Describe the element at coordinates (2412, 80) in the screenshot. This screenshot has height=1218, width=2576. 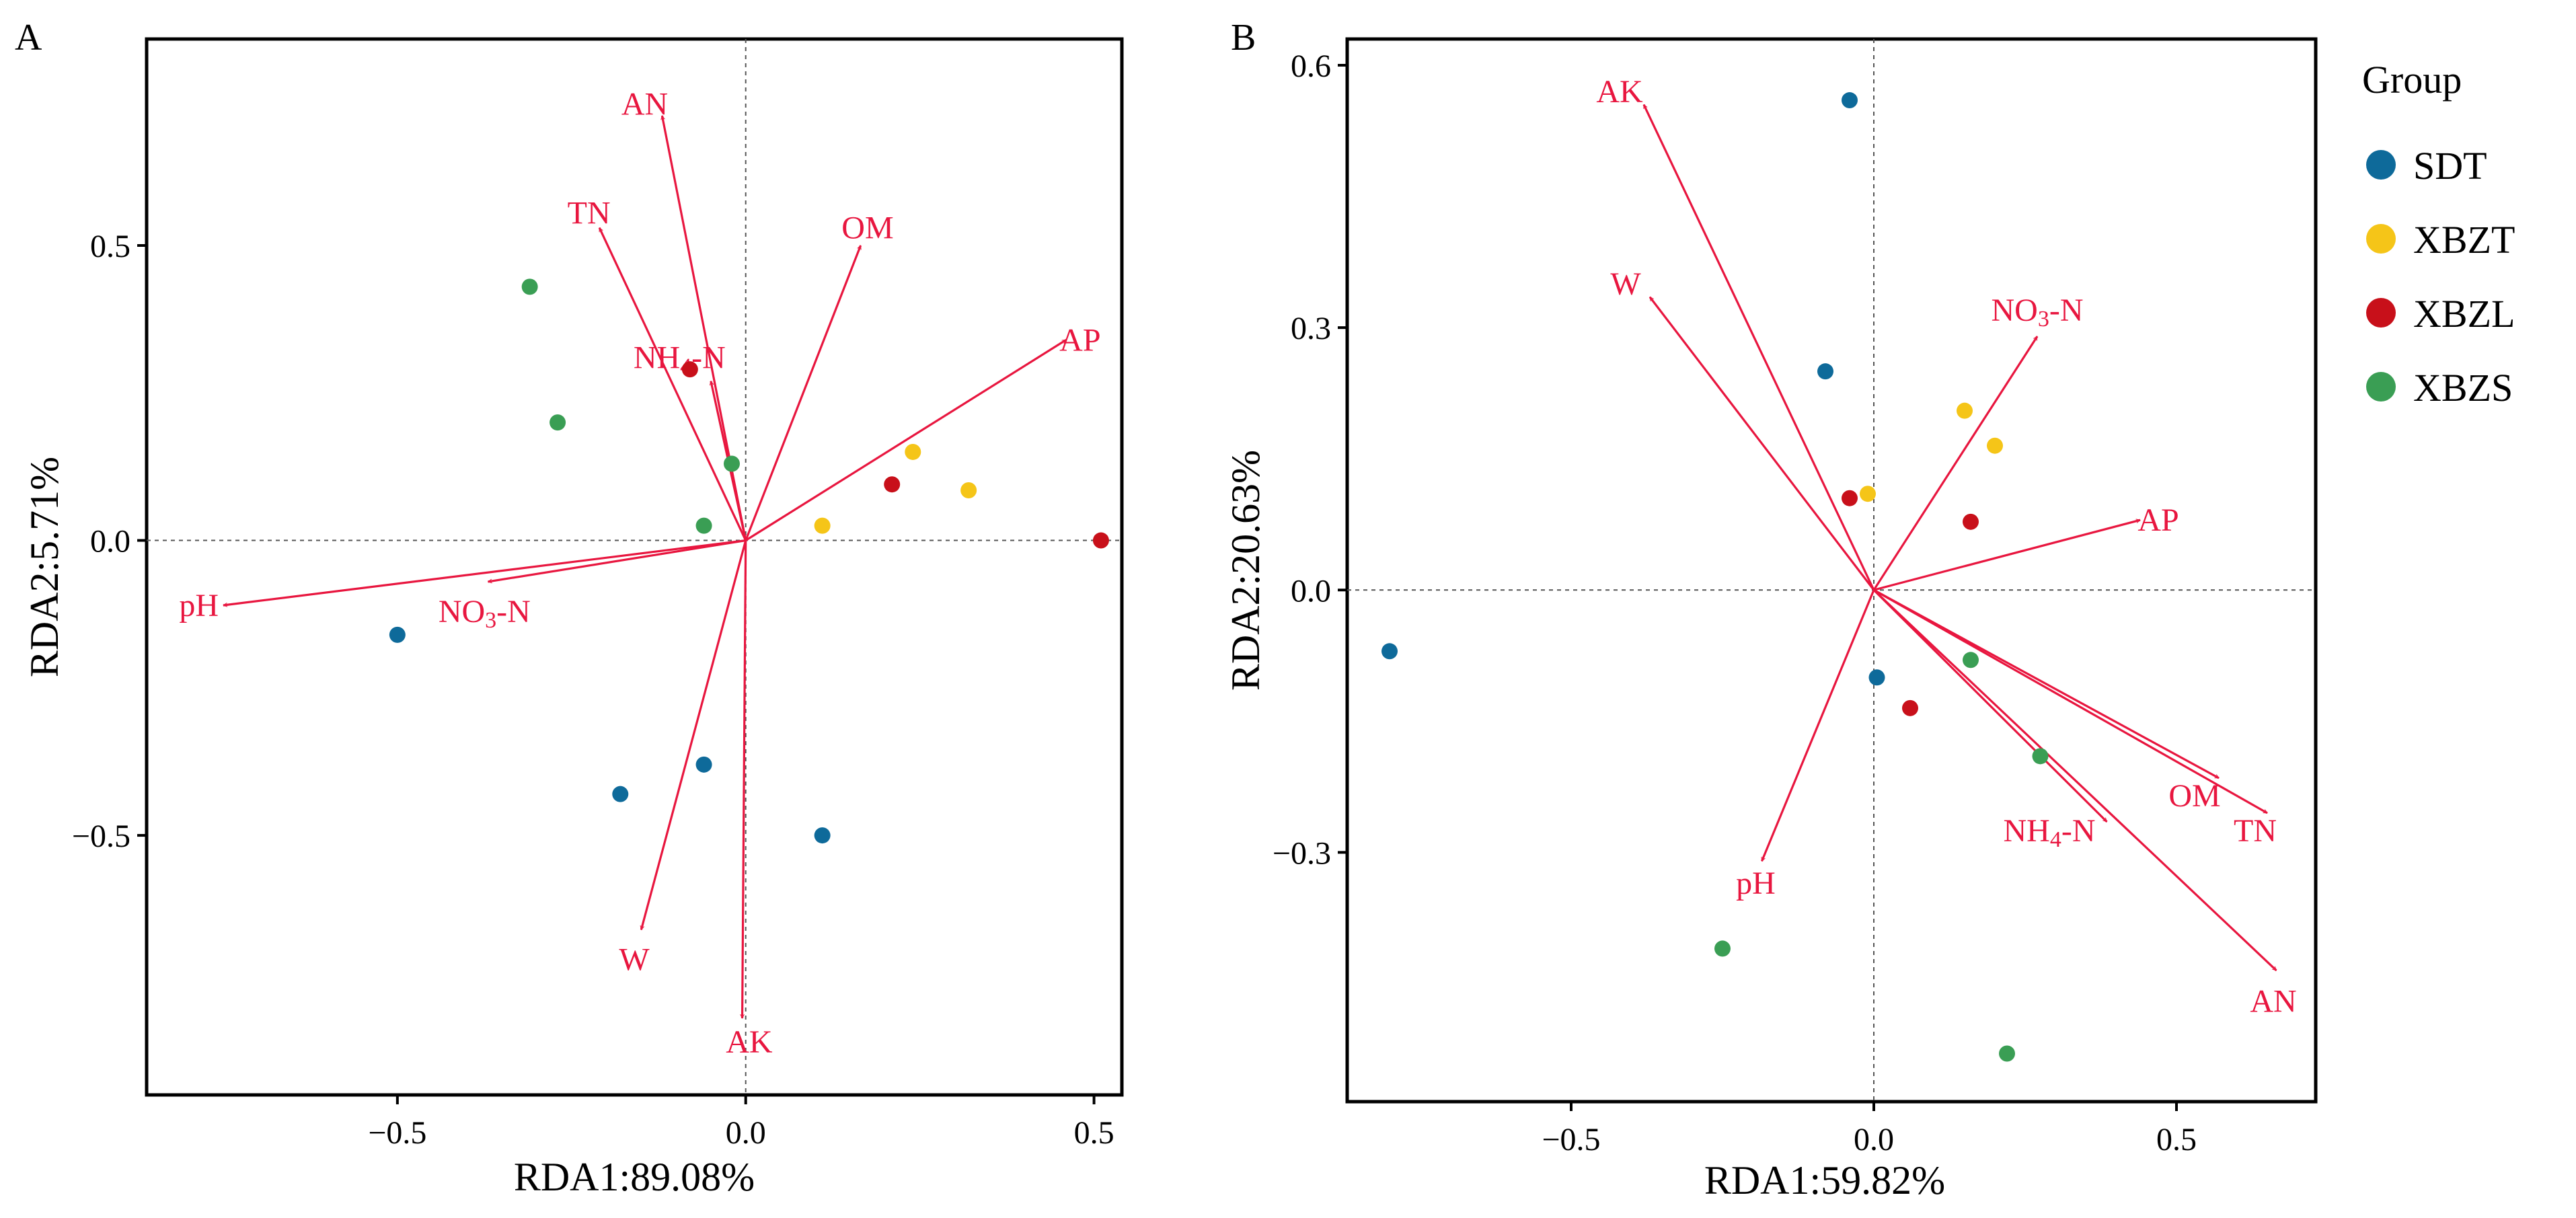
I see `legend-title: Group` at that location.